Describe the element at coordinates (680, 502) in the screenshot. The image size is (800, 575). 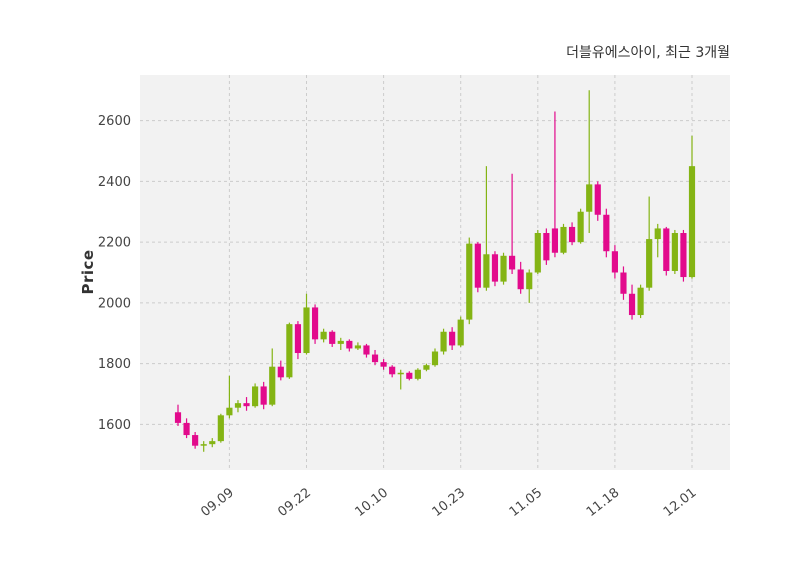
I see `x-tick-label: 12.01` at that location.